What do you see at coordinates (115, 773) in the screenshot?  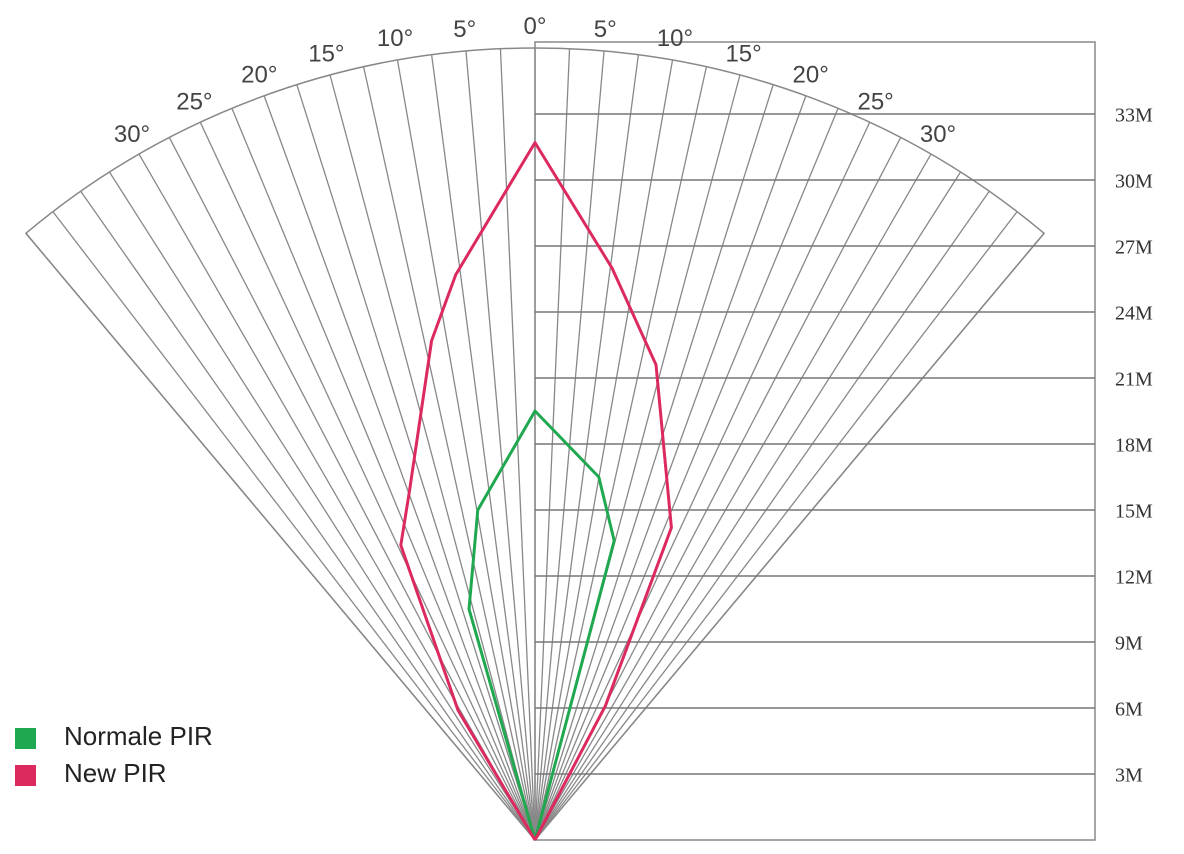 I see `legend-label: New PIR` at bounding box center [115, 773].